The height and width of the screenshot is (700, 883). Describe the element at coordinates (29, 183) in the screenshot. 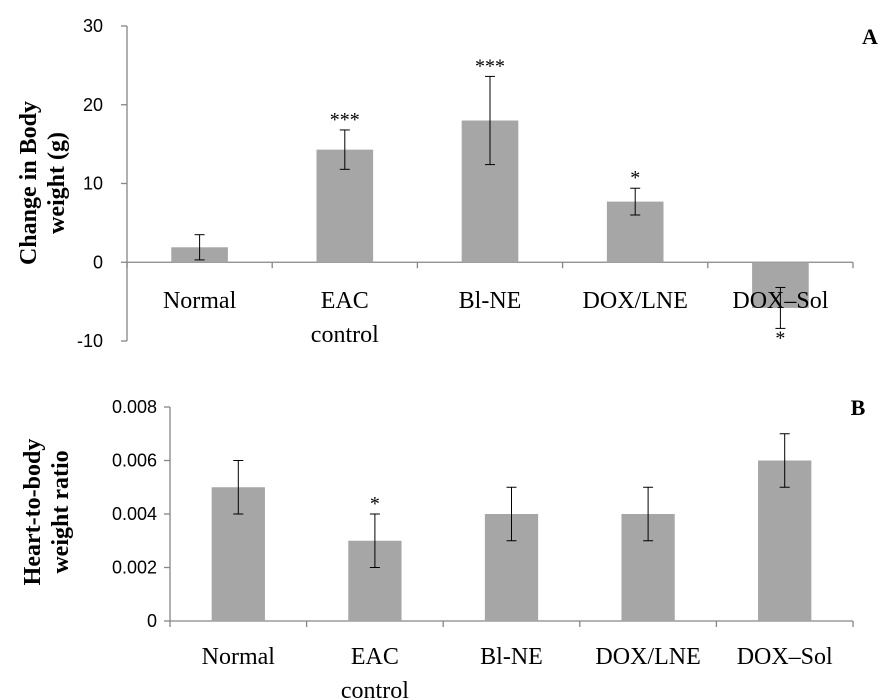

I see `y-axis-title-line: Change in Body` at that location.